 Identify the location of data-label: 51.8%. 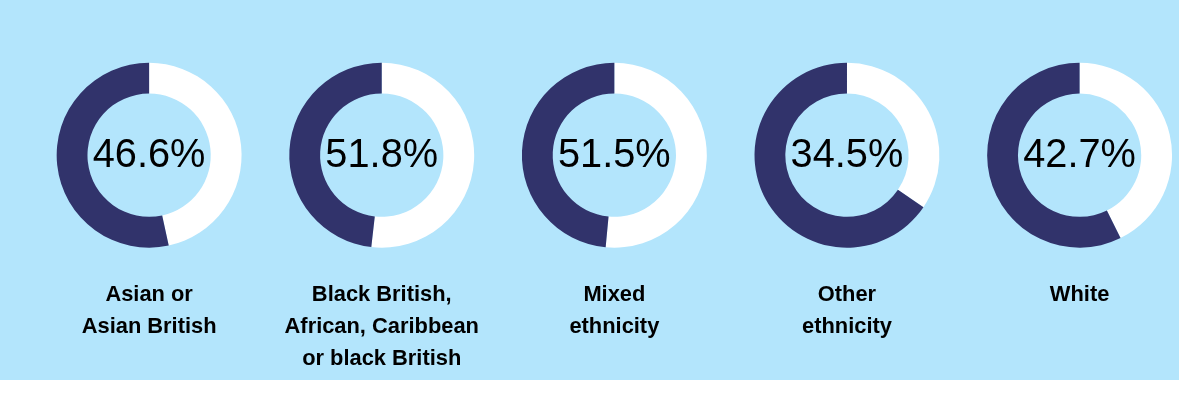
(382, 153).